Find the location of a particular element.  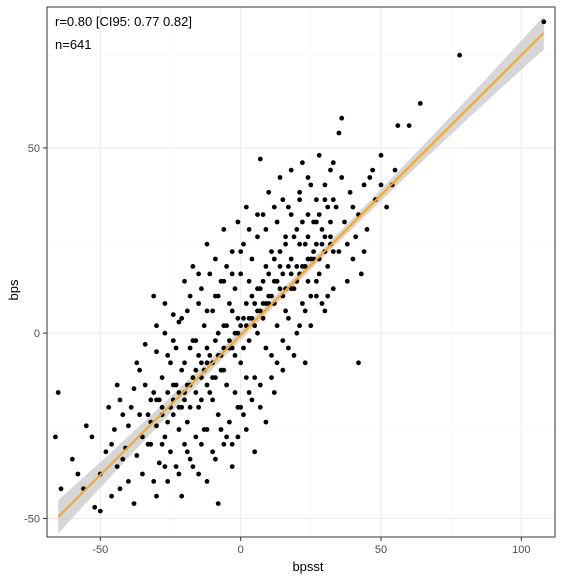

x-tick-label: 0 is located at coordinates (241, 550).